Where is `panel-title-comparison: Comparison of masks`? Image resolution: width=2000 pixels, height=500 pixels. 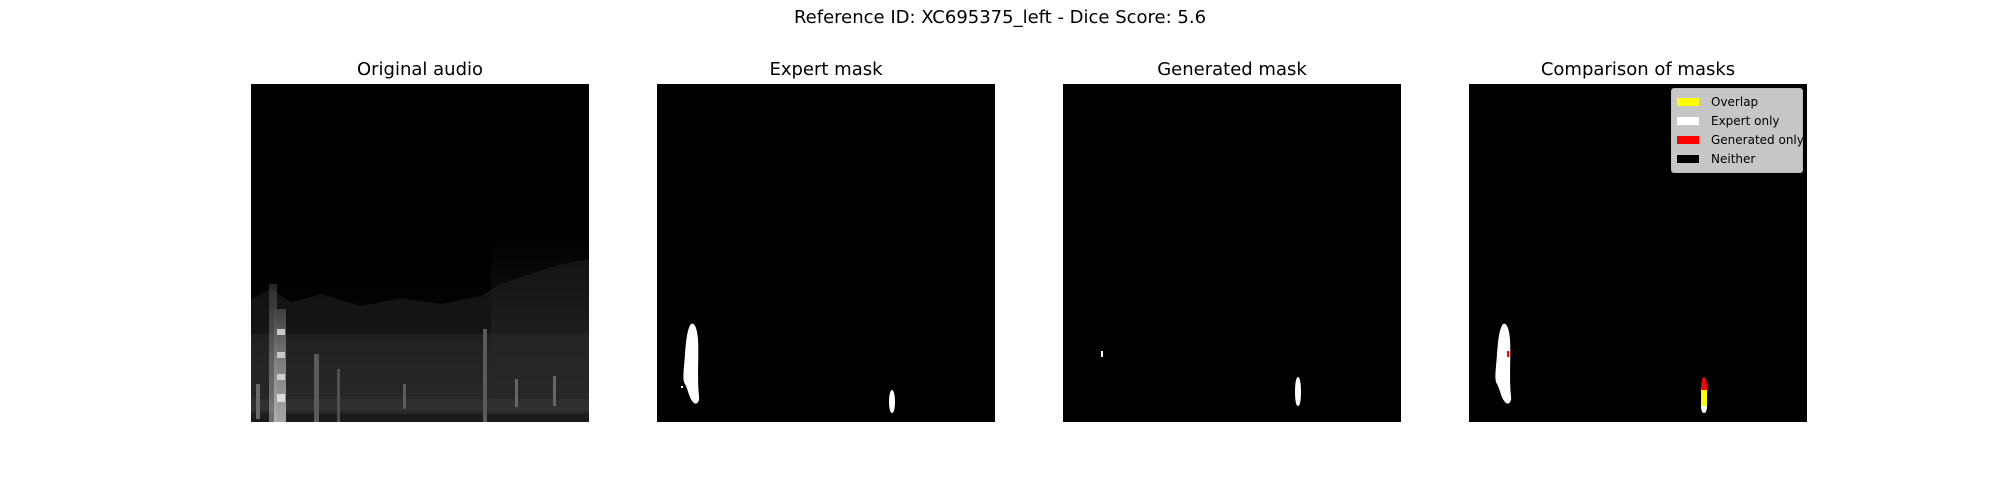 panel-title-comparison: Comparison of masks is located at coordinates (1638, 69).